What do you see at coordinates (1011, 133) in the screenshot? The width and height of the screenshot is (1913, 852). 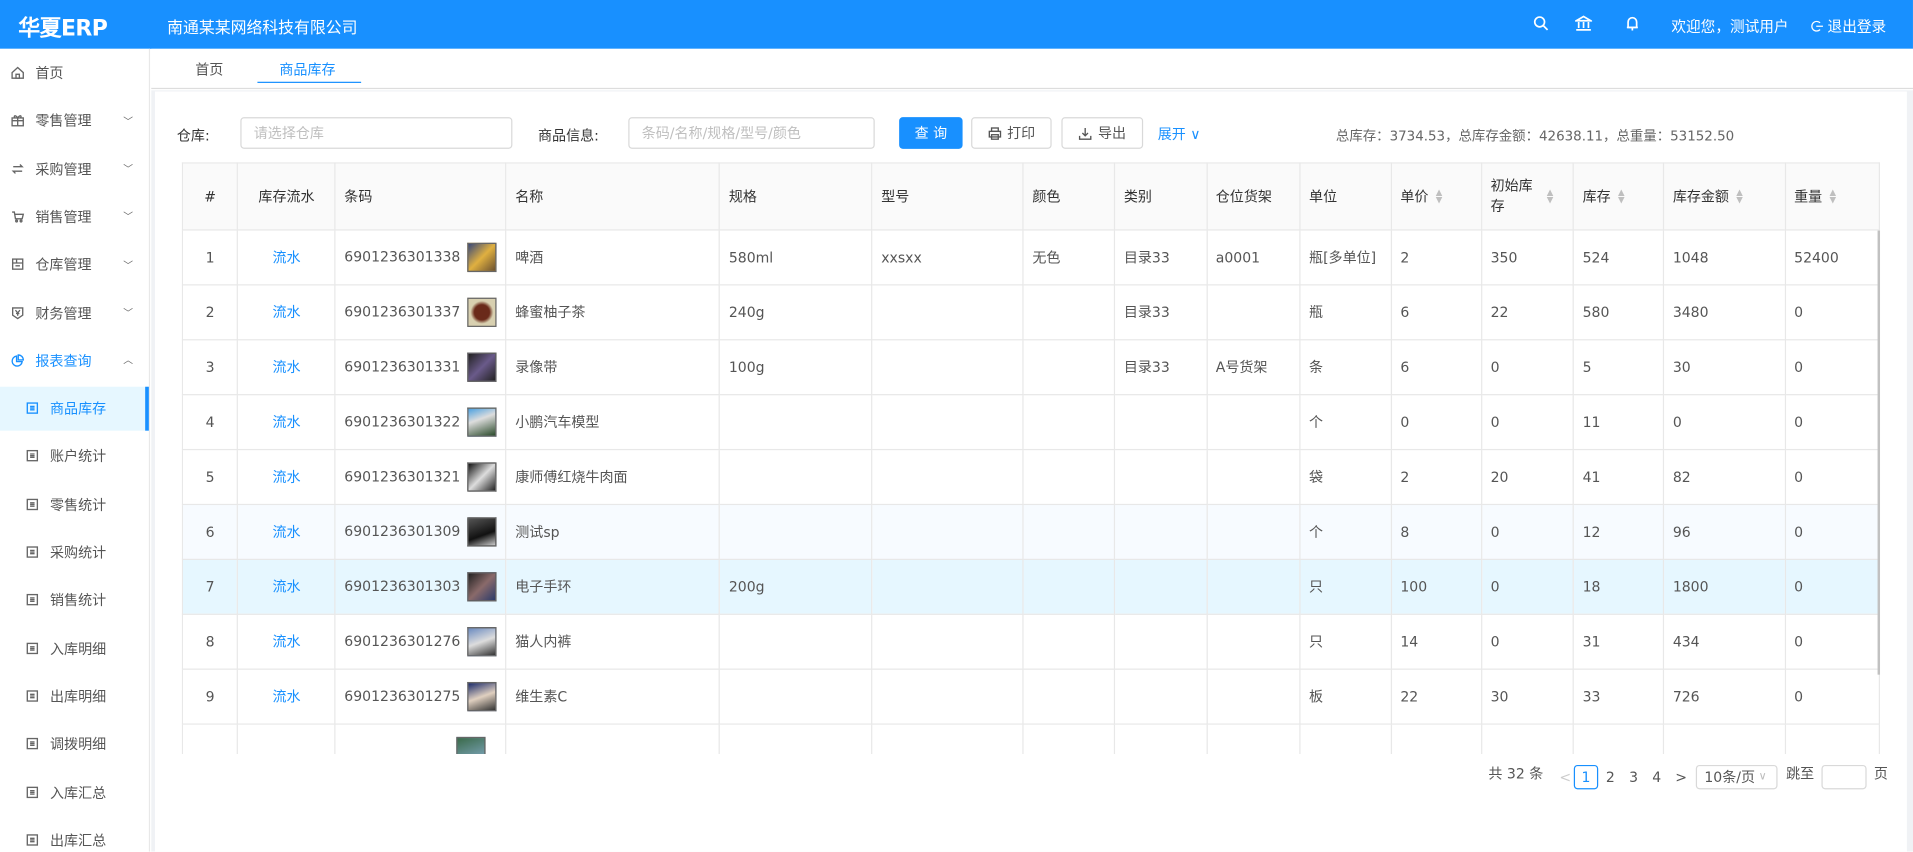 I see `print-button: 打印` at bounding box center [1011, 133].